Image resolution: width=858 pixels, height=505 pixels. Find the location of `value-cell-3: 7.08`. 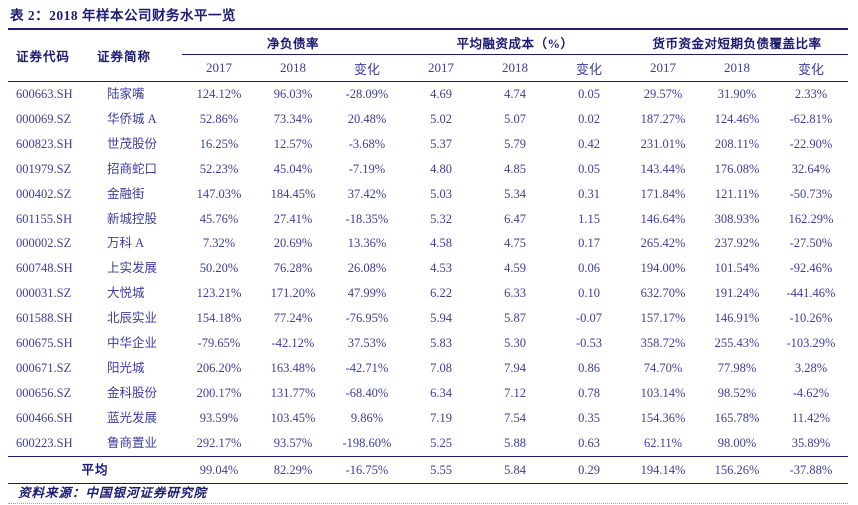

value-cell-3: 7.08 is located at coordinates (441, 367).